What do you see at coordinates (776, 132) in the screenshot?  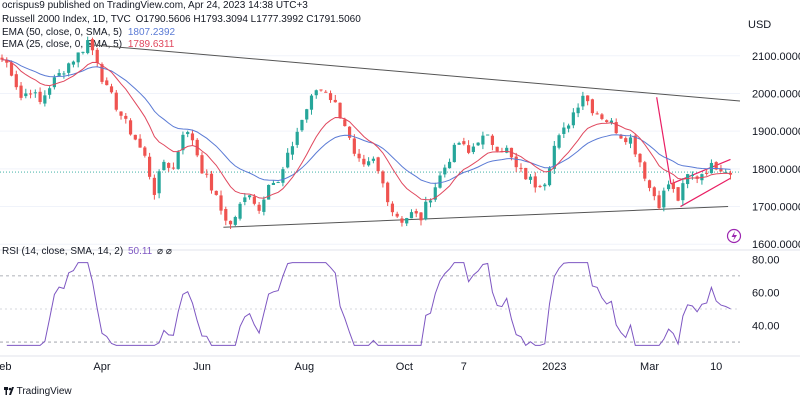 I see `price-tick-label: 1900.0000` at bounding box center [776, 132].